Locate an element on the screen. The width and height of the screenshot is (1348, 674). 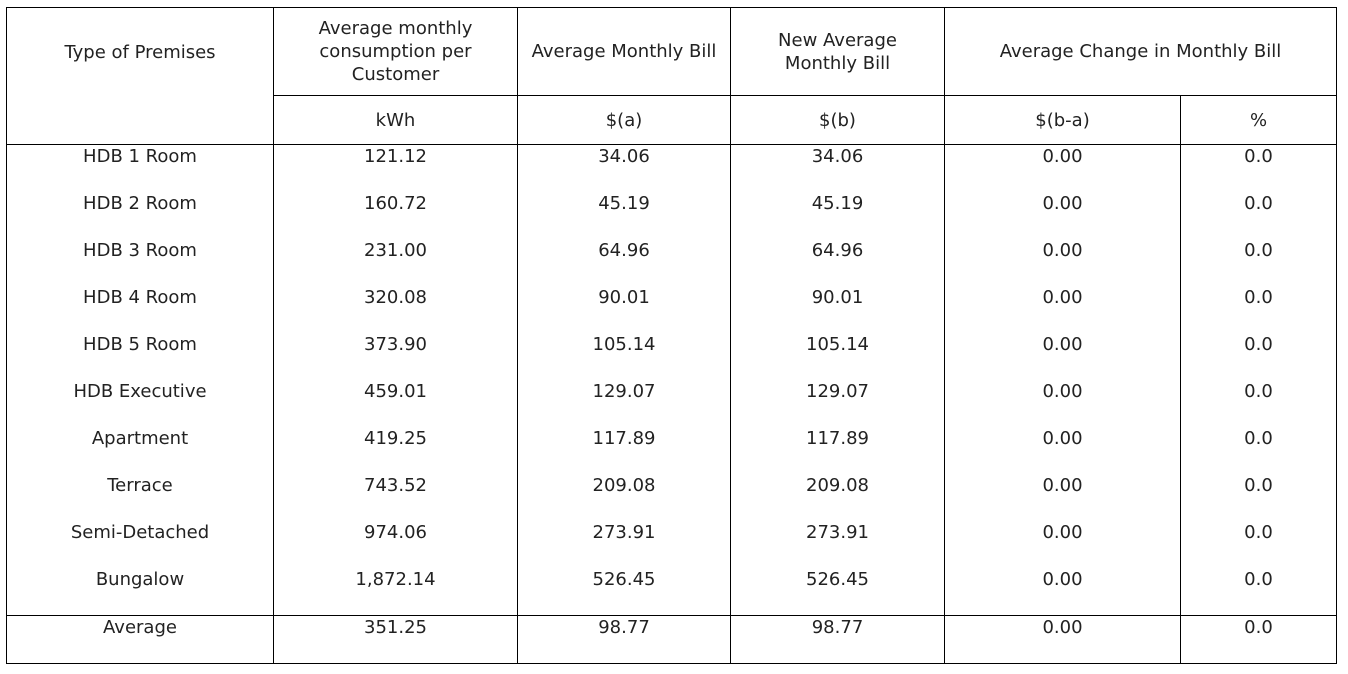
cell-premises: HDB 2 Room is located at coordinates (140, 215).